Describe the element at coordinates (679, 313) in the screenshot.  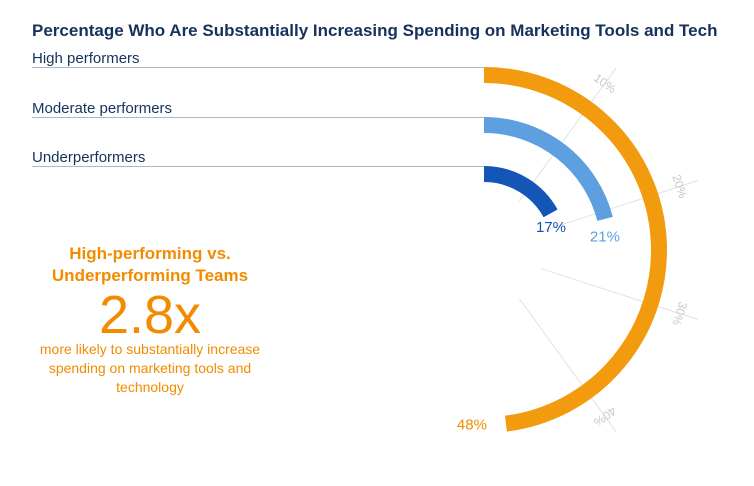
I see `tick-label-30: 30%` at that location.